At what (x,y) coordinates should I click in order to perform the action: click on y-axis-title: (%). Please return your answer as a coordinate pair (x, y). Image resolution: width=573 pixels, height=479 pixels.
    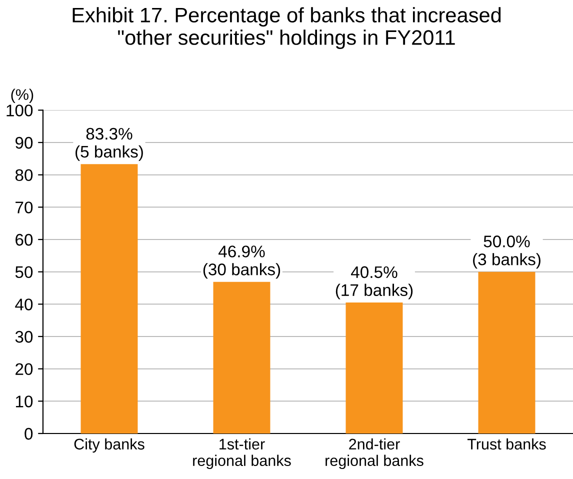
    Looking at the image, I should click on (22, 95).